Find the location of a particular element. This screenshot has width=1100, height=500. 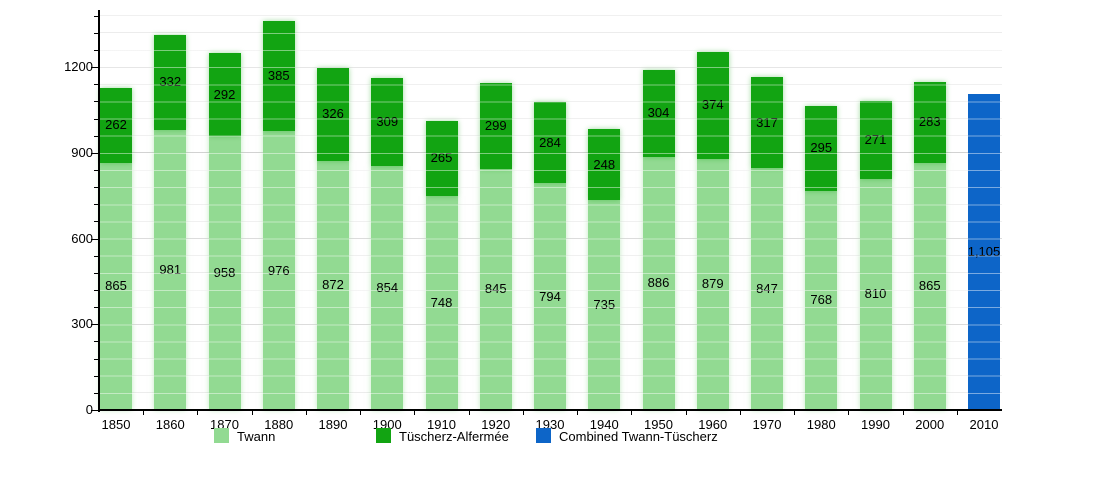

x-axis-label: 2000 is located at coordinates (930, 424).